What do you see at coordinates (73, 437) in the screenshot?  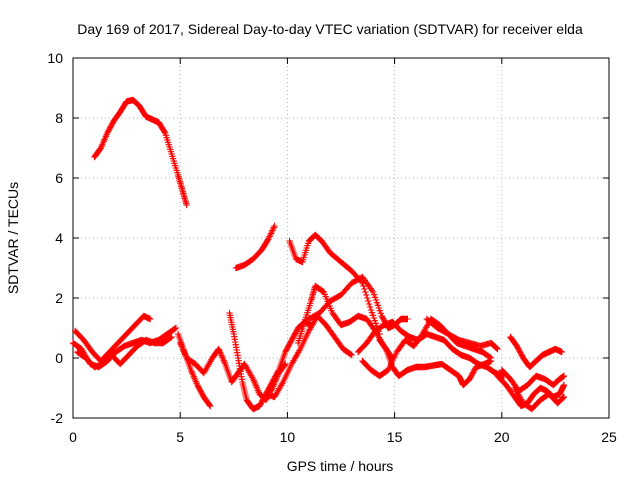 I see `x-tick-label: 0` at bounding box center [73, 437].